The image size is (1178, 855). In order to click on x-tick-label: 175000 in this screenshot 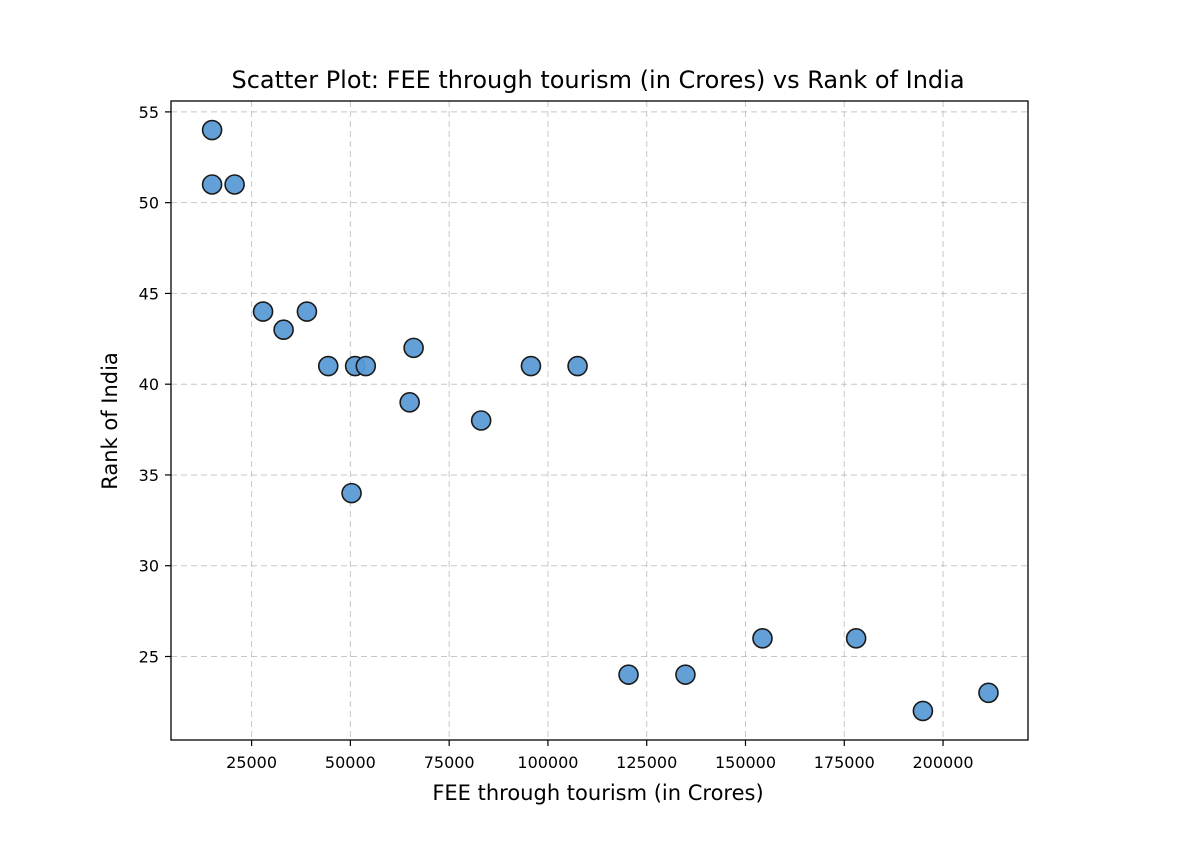, I will do `click(844, 762)`.